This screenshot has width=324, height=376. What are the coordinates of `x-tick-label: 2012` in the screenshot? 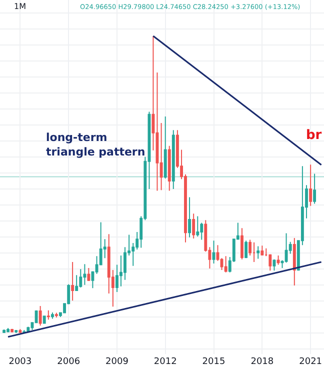 It's located at (165, 362).